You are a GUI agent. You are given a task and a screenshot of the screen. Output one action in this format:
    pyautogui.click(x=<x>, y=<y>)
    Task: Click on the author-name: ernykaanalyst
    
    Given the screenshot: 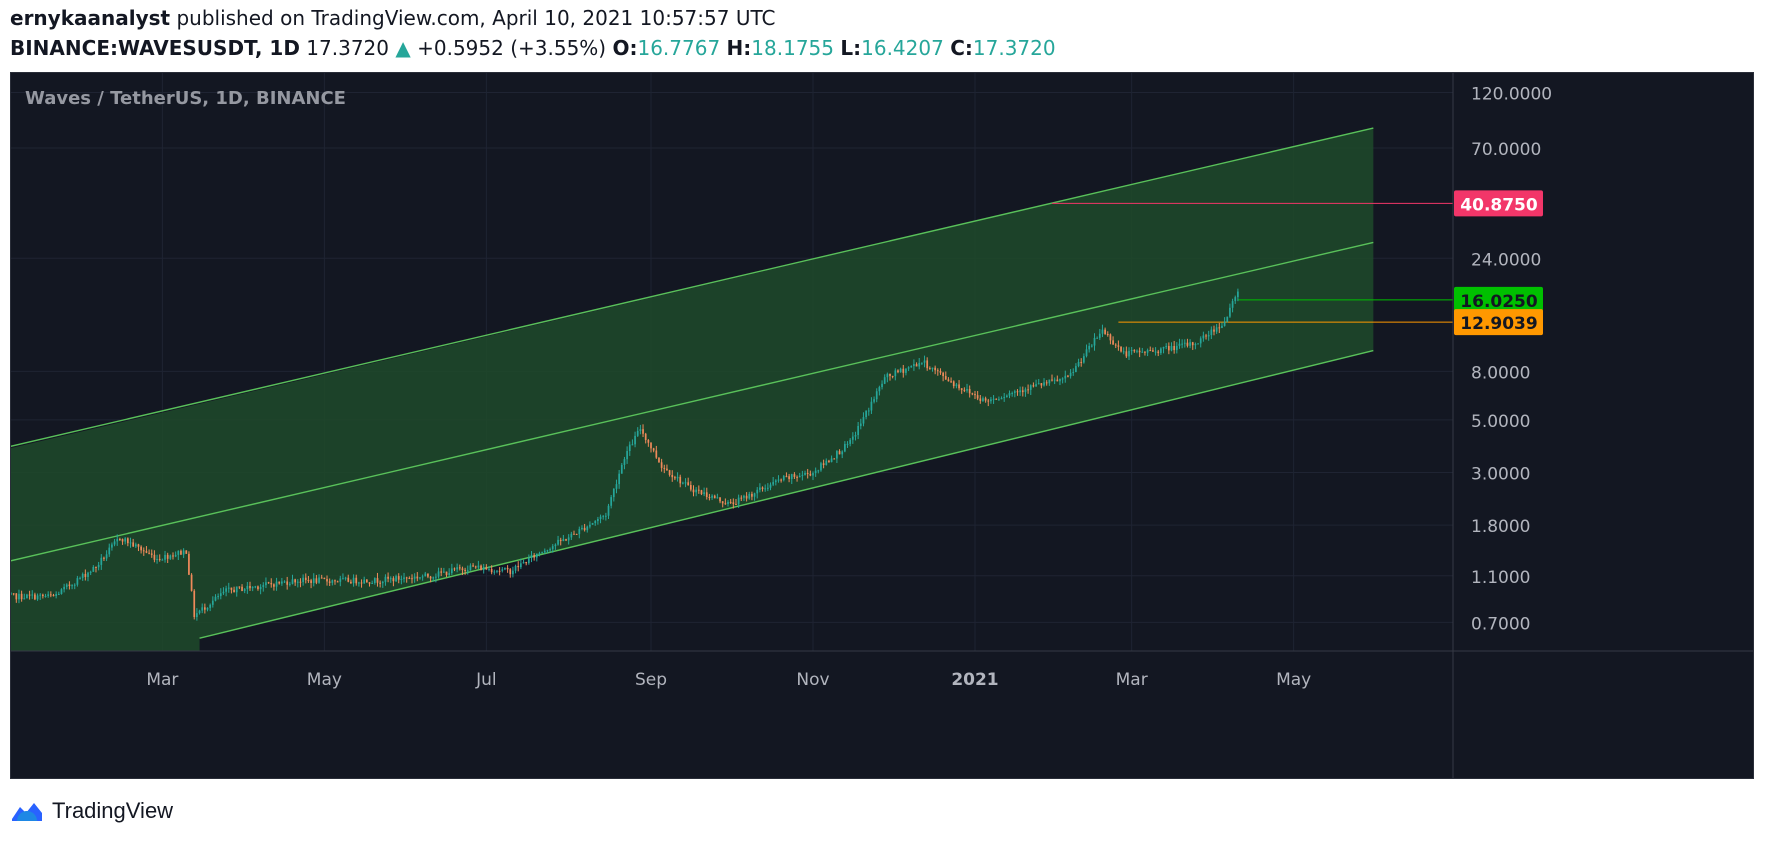 What is the action you would take?
    pyautogui.click(x=90, y=18)
    